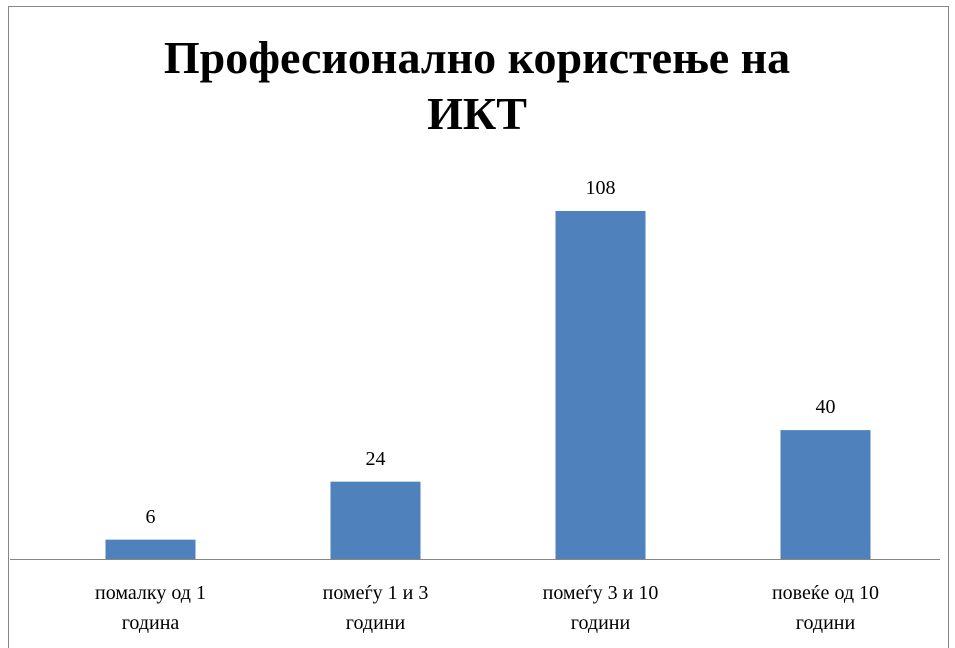  What do you see at coordinates (375, 458) in the screenshot?
I see `data-label: 24` at bounding box center [375, 458].